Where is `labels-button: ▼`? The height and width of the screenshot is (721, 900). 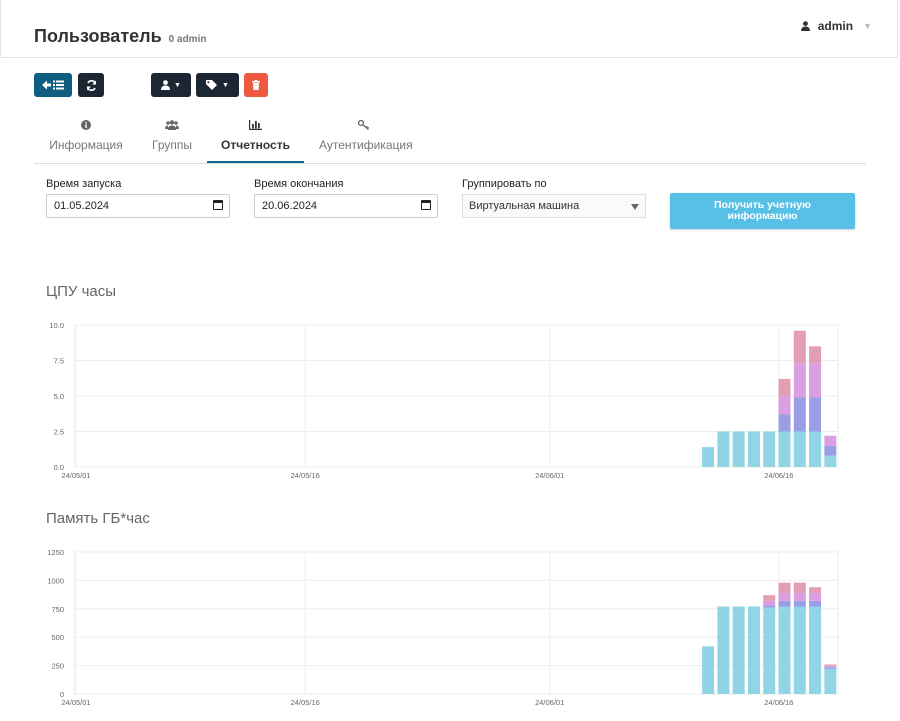
labels-button: ▼ is located at coordinates (217, 85).